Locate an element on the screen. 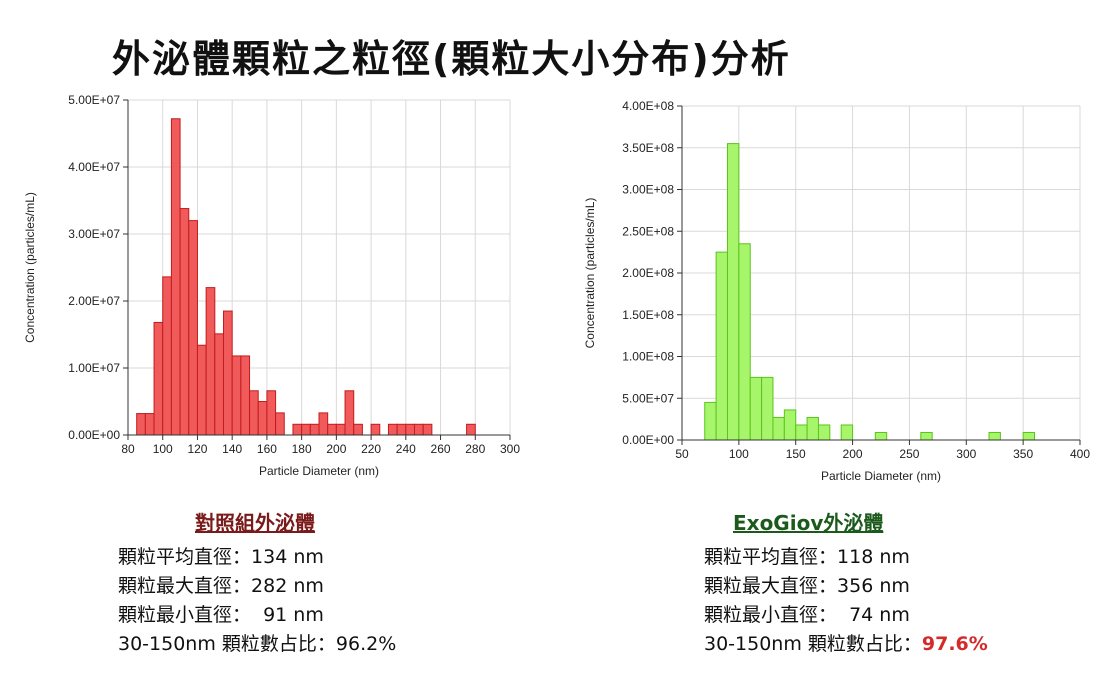  y-tick-label: 3.00E+07 is located at coordinates (94, 234).